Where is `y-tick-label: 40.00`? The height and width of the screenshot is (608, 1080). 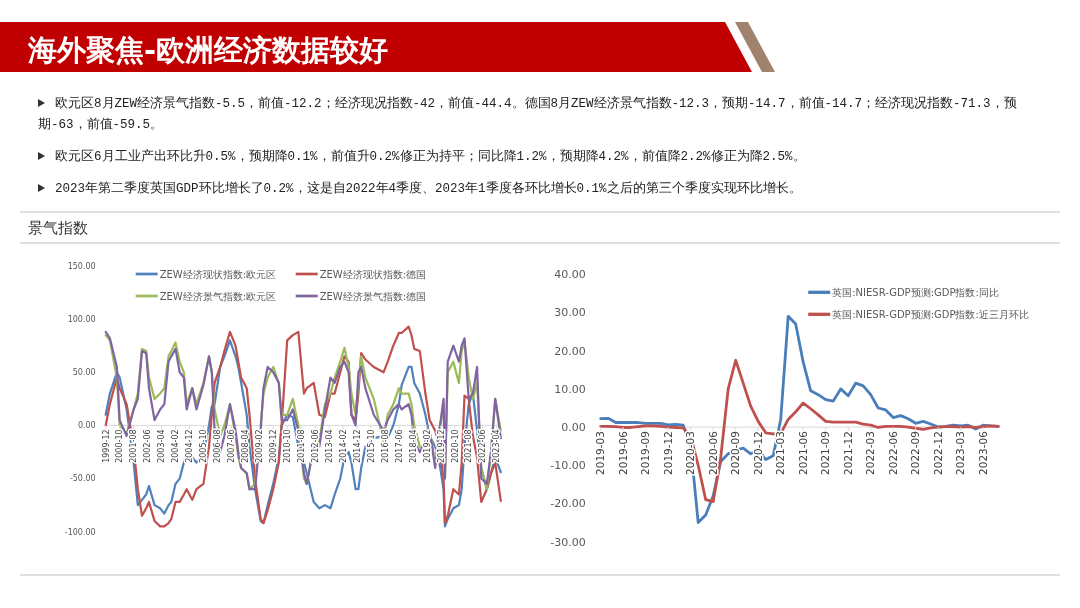 y-tick-label: 40.00 is located at coordinates (570, 275).